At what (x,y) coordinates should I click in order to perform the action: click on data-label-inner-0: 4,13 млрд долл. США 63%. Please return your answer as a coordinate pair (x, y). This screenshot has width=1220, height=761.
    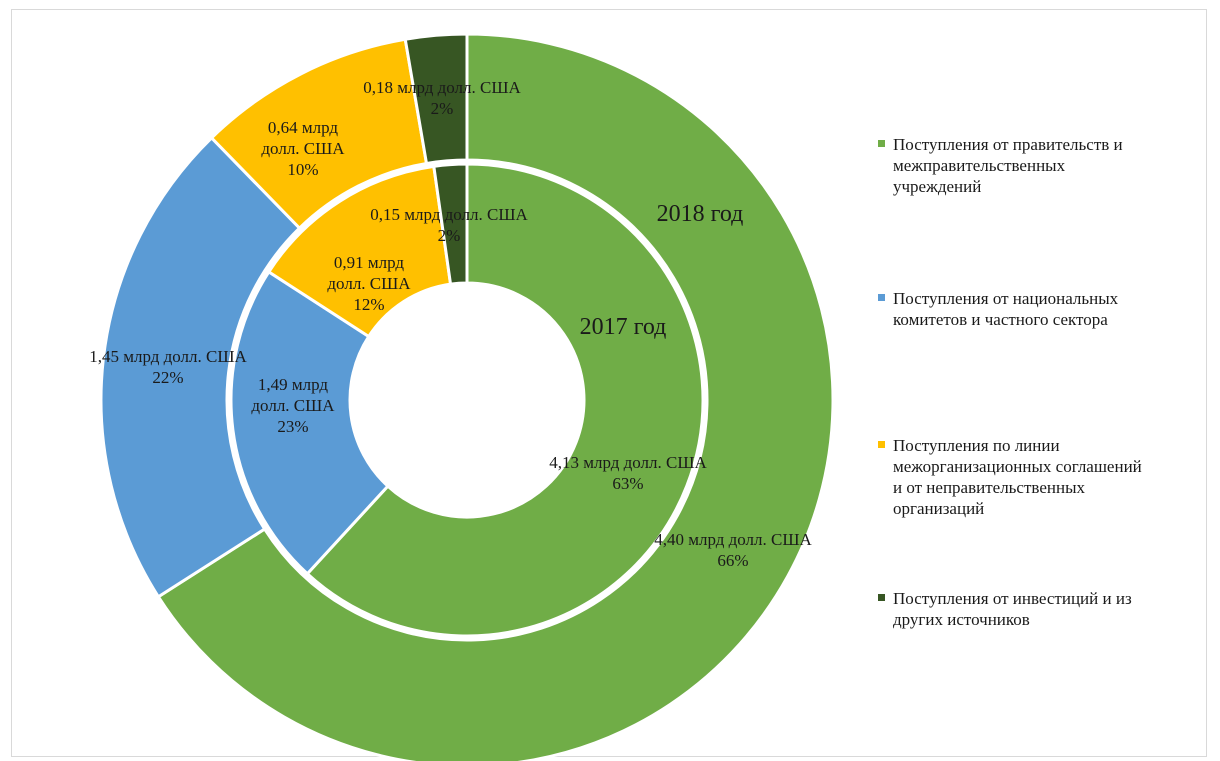
    Looking at the image, I should click on (628, 473).